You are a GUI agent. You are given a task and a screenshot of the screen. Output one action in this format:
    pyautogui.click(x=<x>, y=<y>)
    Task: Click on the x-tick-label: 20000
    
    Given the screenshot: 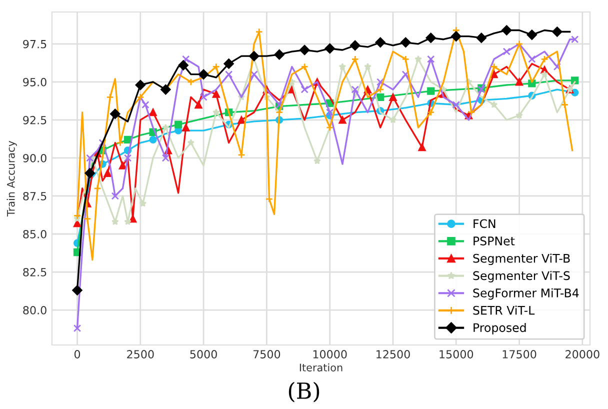 What is the action you would take?
    pyautogui.click(x=583, y=354)
    